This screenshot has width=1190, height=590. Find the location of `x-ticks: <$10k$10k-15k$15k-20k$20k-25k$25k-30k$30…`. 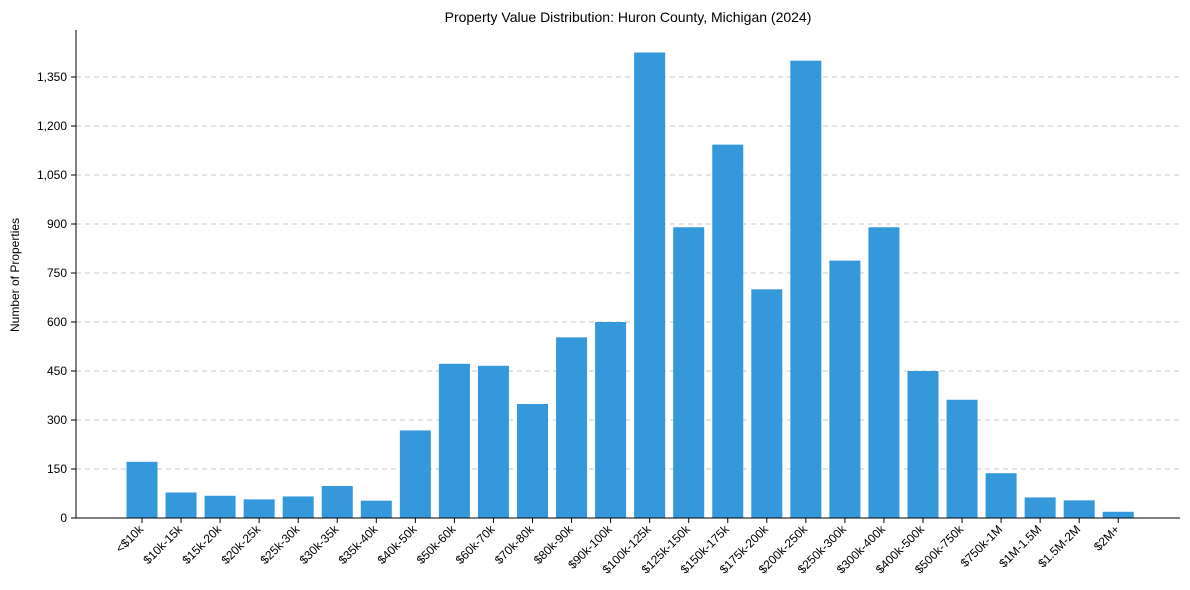

x-ticks: <$10k$10k-15k$15k-20k$20k-25k$25k-30k$30… is located at coordinates (617, 547).